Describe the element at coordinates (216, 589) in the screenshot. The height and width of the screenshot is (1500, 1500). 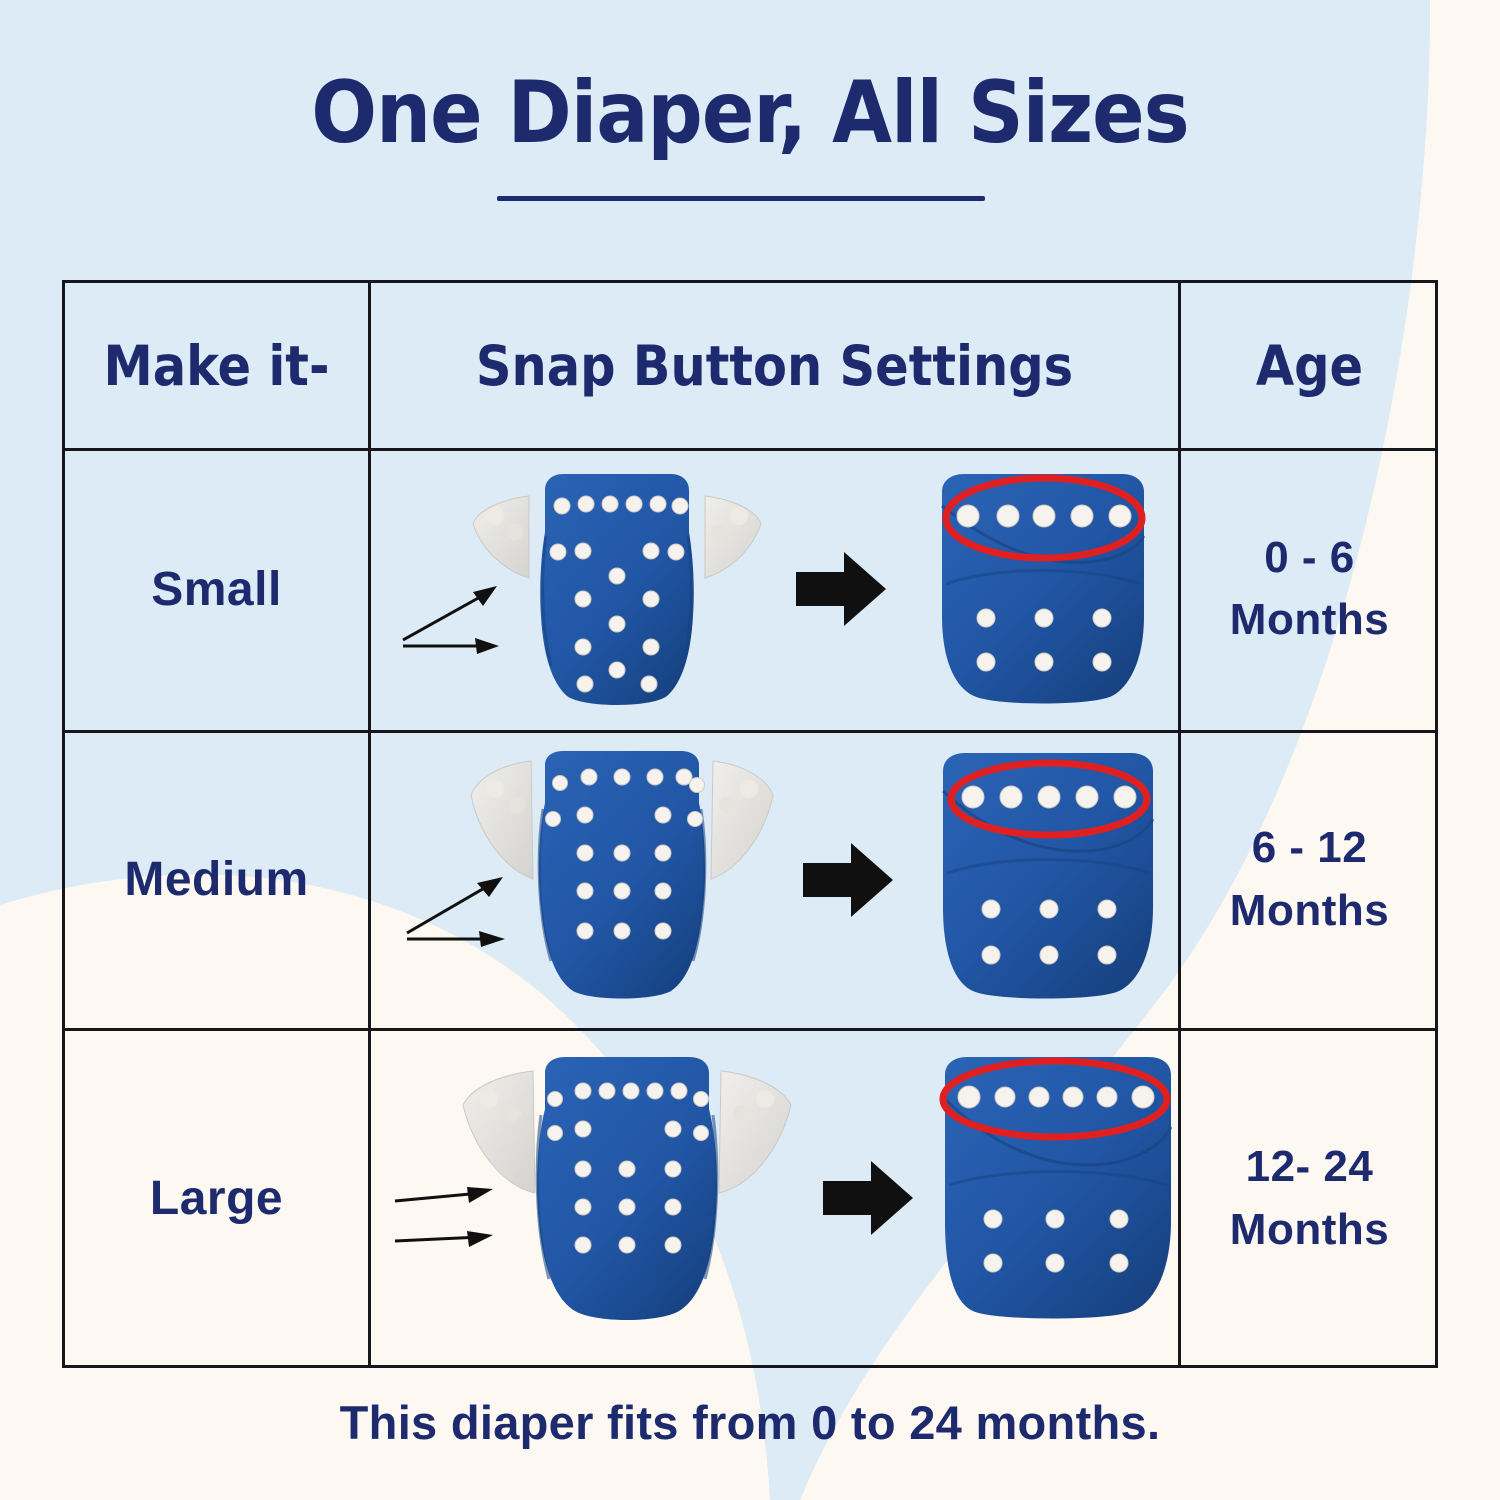
I see `row-size-label-small: Small` at that location.